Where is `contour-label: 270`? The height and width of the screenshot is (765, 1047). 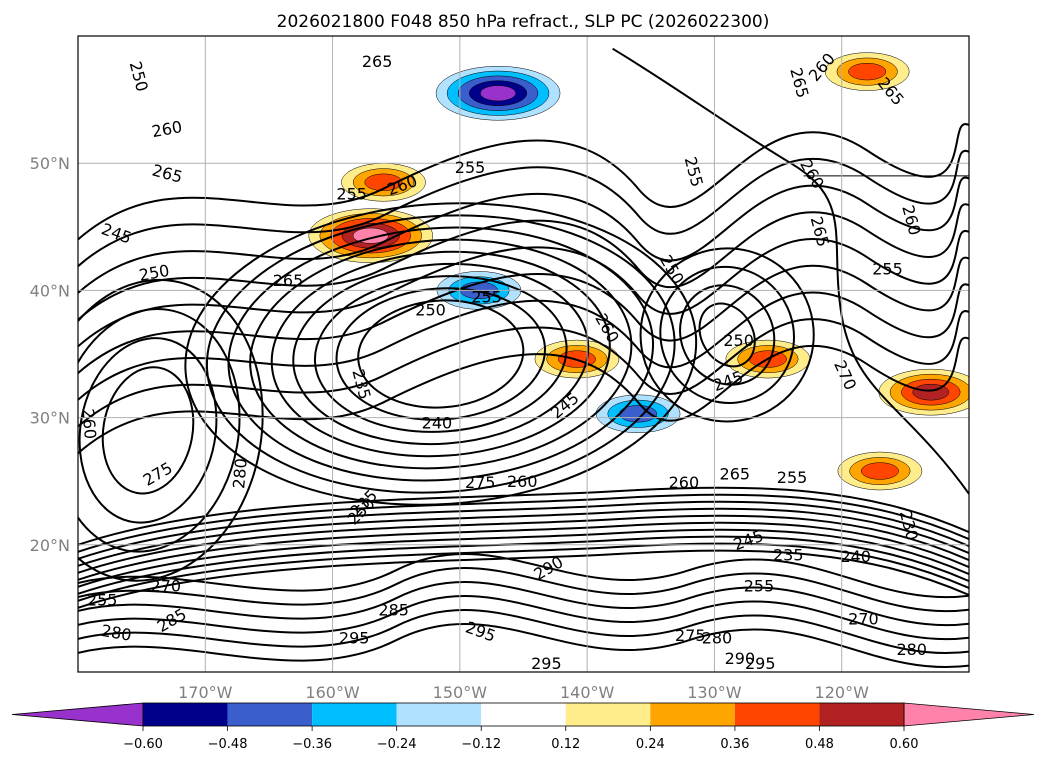
contour-label: 270 is located at coordinates (863, 618).